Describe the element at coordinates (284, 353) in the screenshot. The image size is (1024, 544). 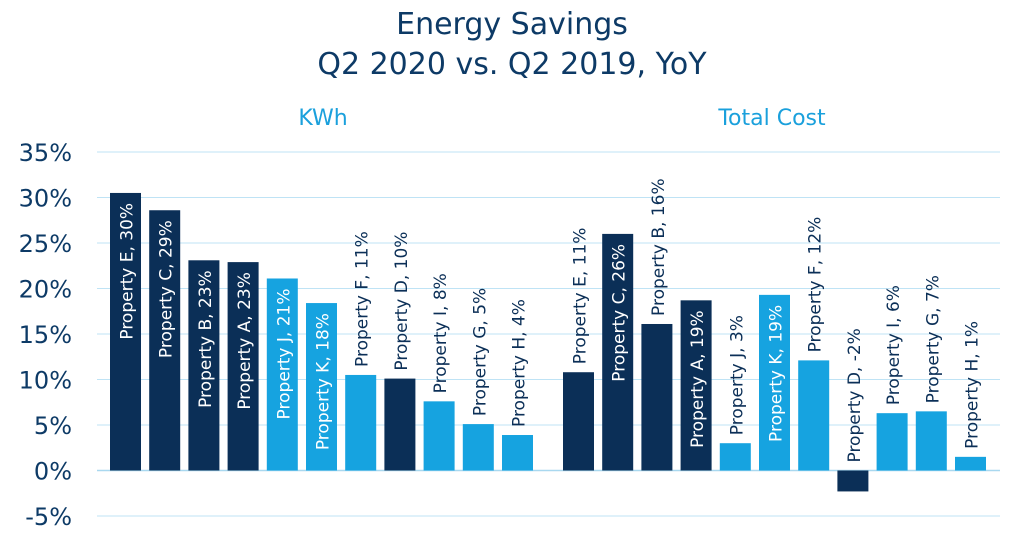
I see `data-label: Property J, 21%` at that location.